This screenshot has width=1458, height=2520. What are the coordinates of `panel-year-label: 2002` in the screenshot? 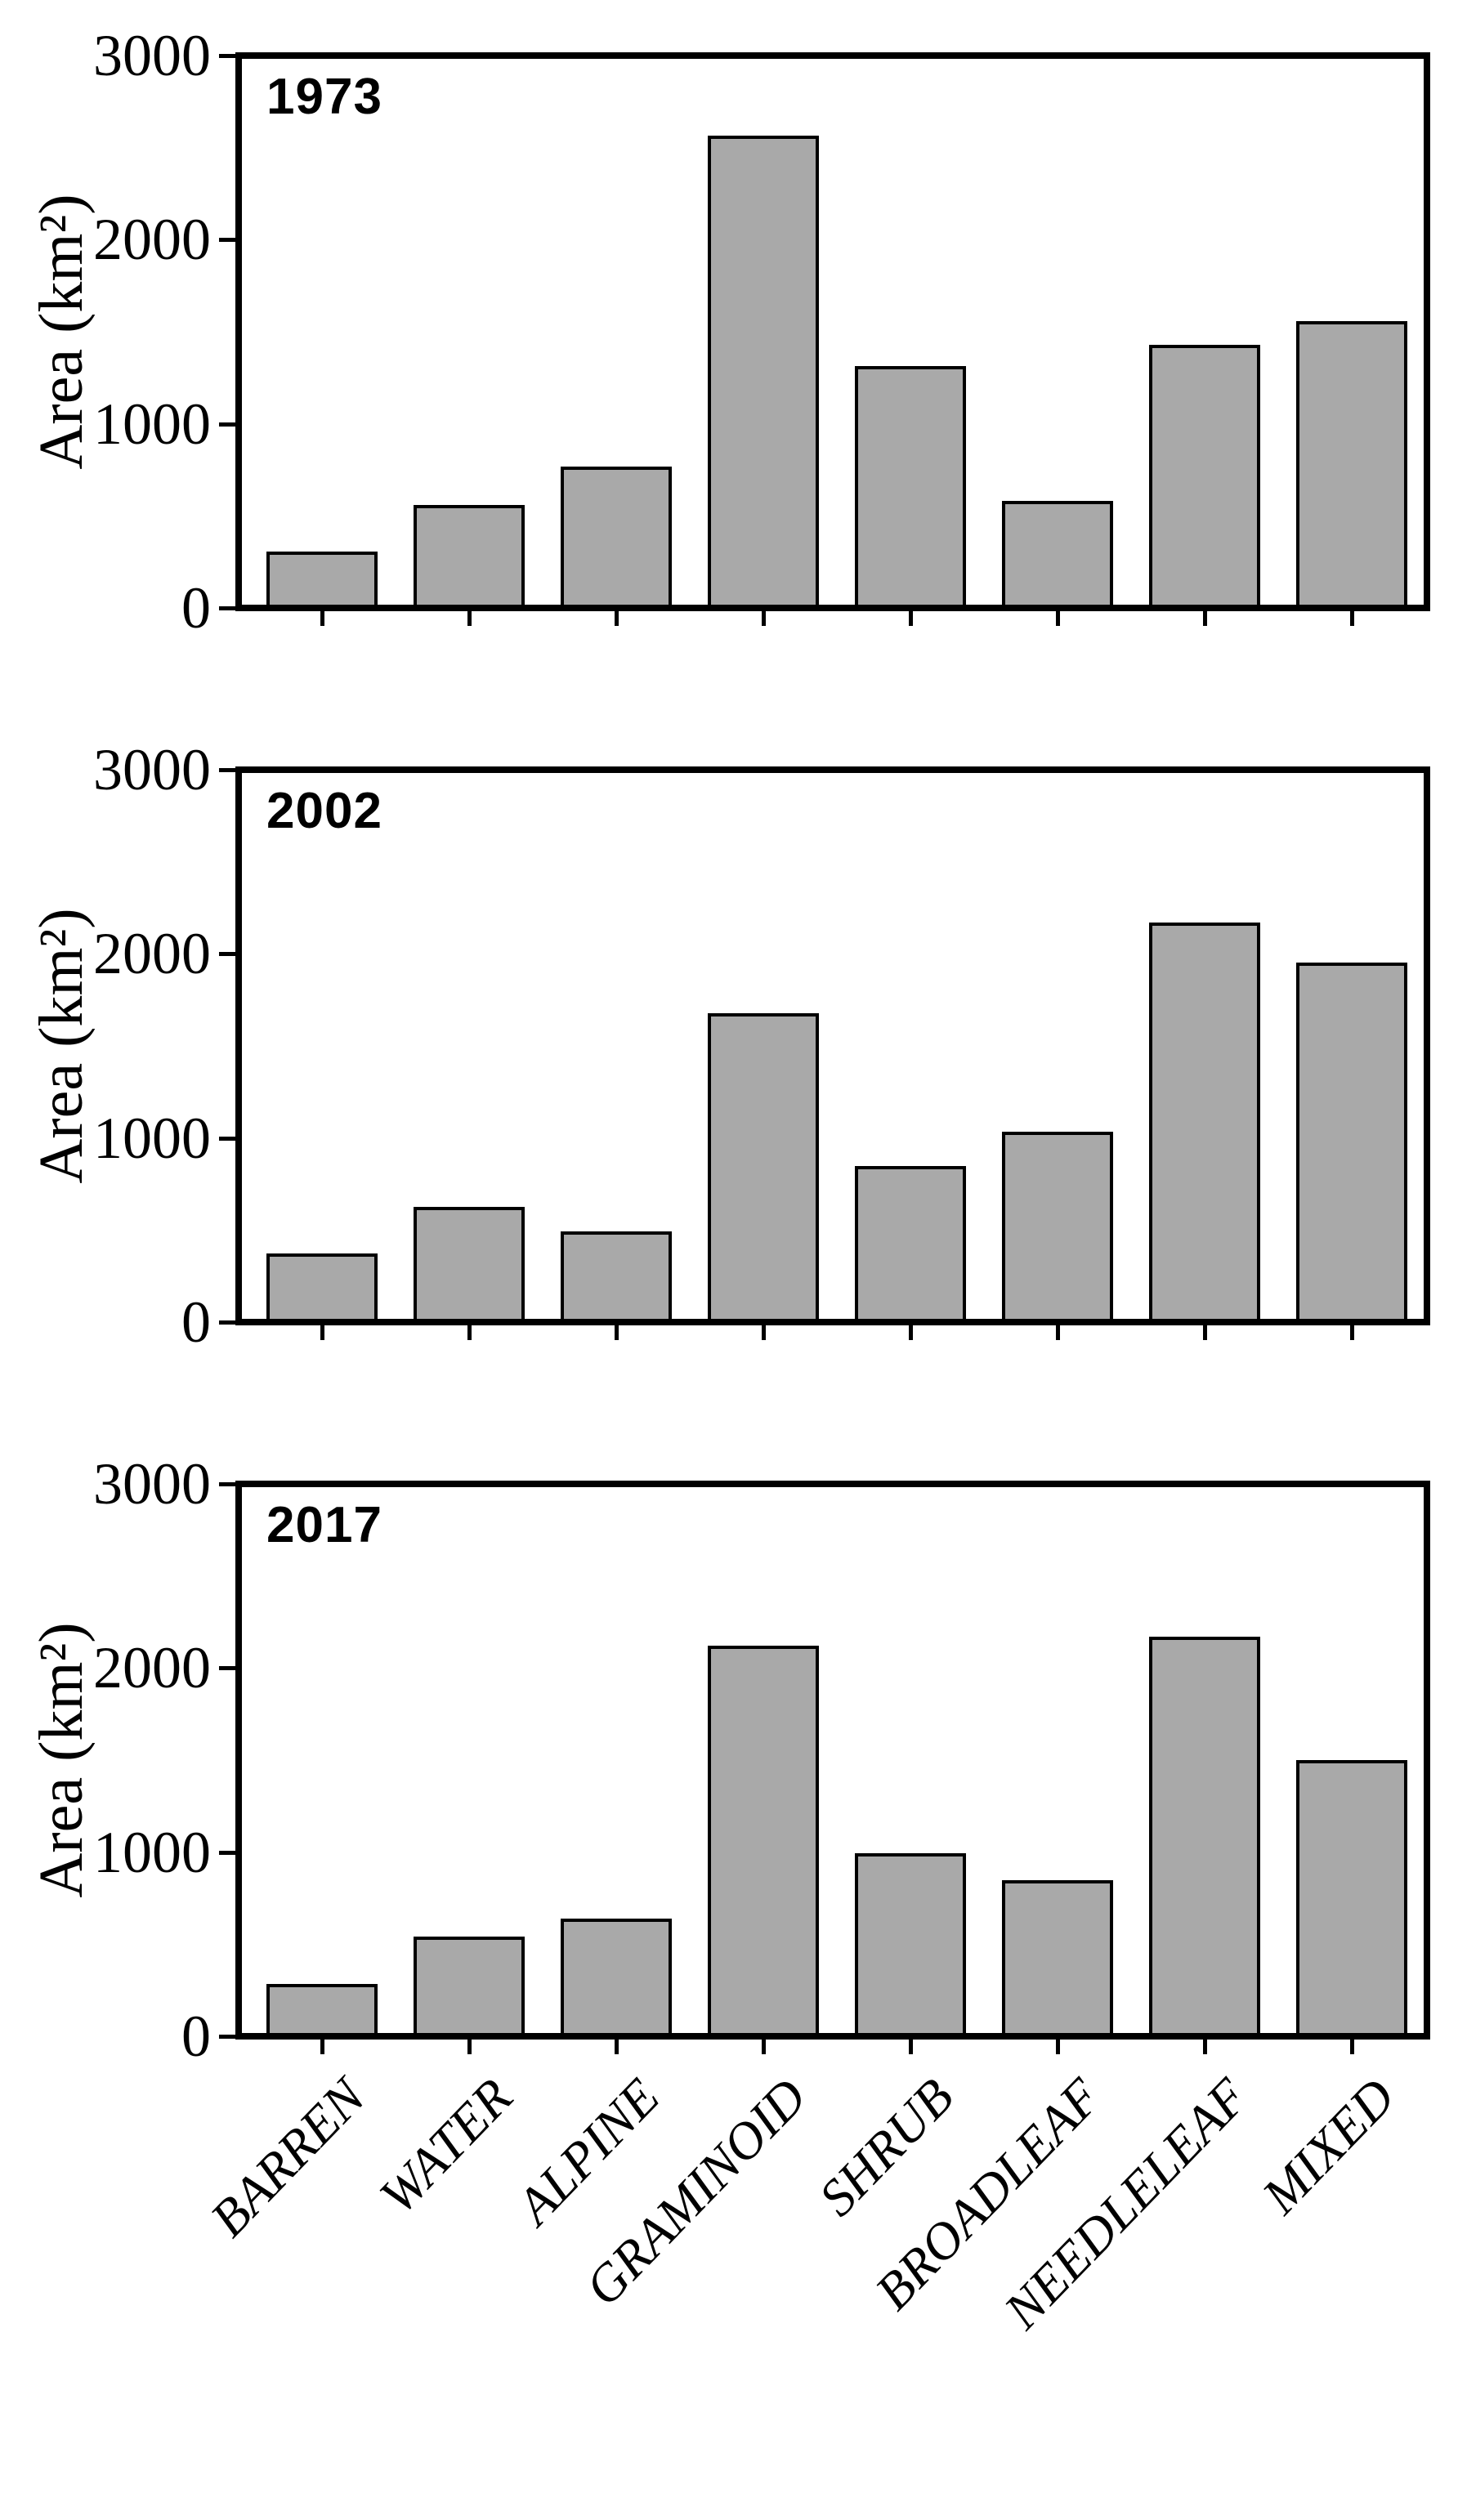 It's located at (324, 811).